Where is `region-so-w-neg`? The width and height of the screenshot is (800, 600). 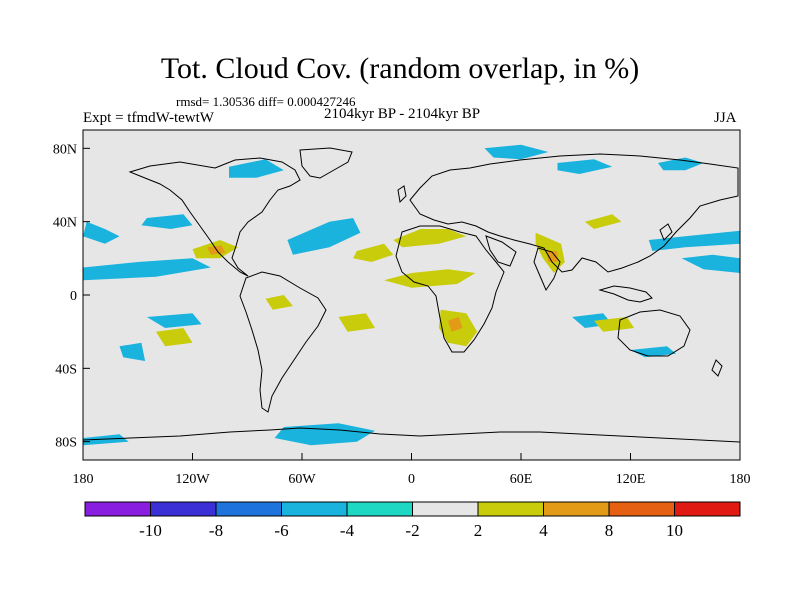
region-so-w-neg is located at coordinates (106, 440).